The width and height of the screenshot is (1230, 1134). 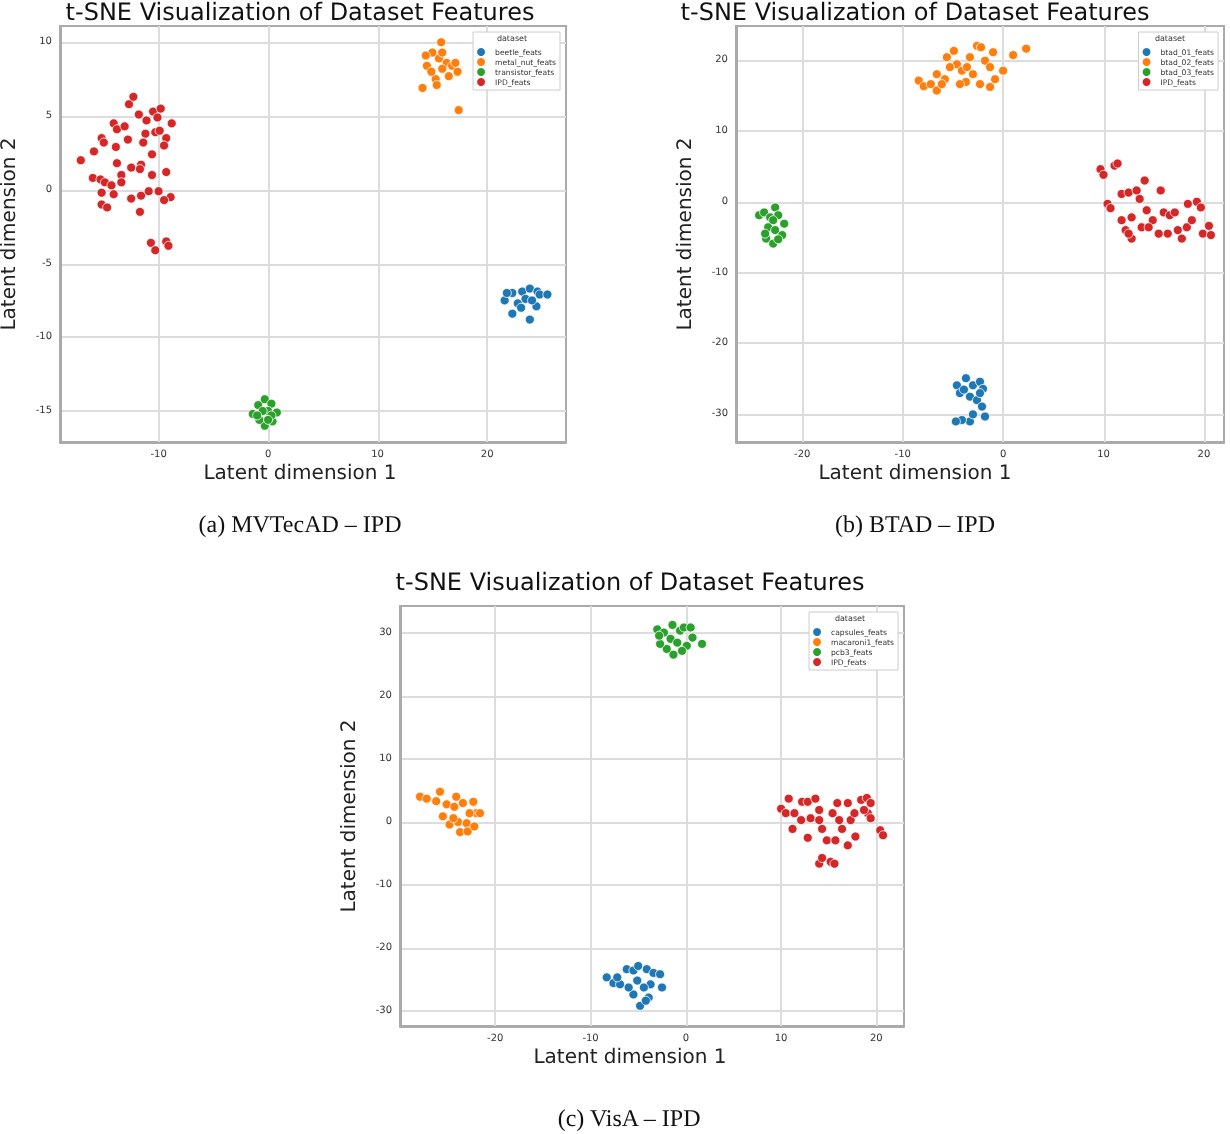 What do you see at coordinates (629, 1118) in the screenshot?
I see `text: (c) VisA – IPD` at bounding box center [629, 1118].